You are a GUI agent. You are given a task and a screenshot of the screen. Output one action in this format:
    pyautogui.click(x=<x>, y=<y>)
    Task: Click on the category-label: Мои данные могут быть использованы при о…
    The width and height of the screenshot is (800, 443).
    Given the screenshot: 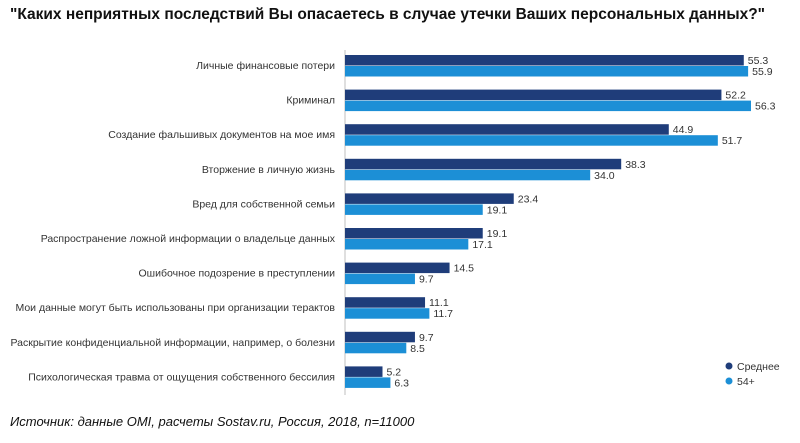 What is the action you would take?
    pyautogui.click(x=175, y=308)
    